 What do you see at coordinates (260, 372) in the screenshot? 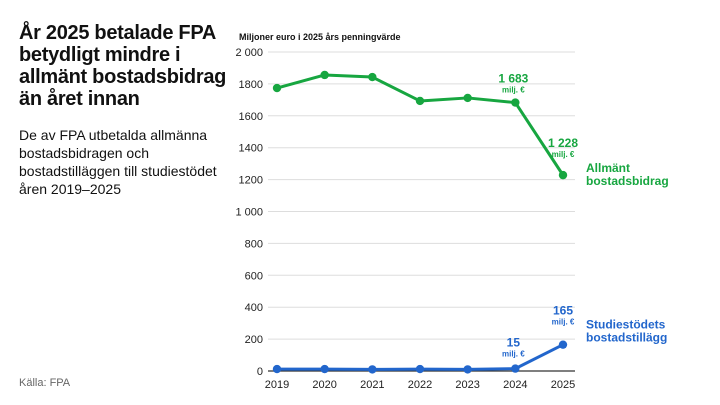
I see `y-tick-label: 0` at bounding box center [260, 372].